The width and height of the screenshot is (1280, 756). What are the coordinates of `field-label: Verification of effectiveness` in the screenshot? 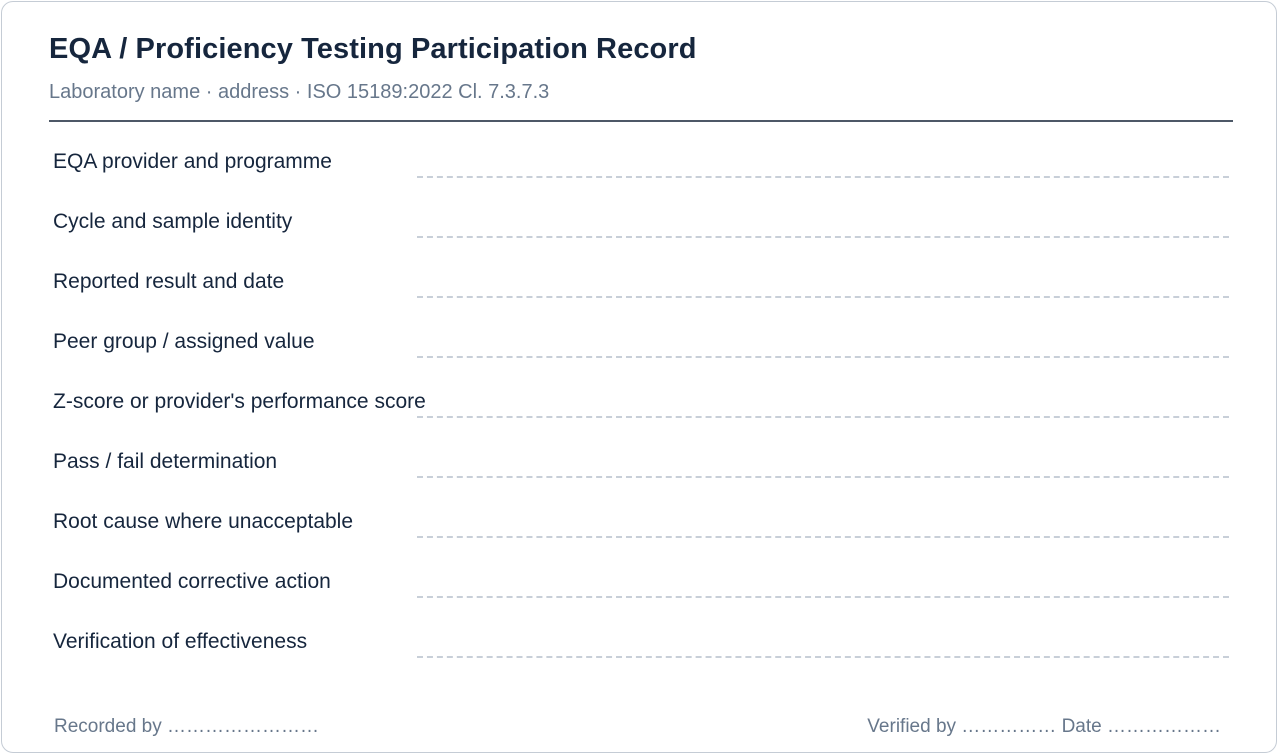 It's located at (180, 641).